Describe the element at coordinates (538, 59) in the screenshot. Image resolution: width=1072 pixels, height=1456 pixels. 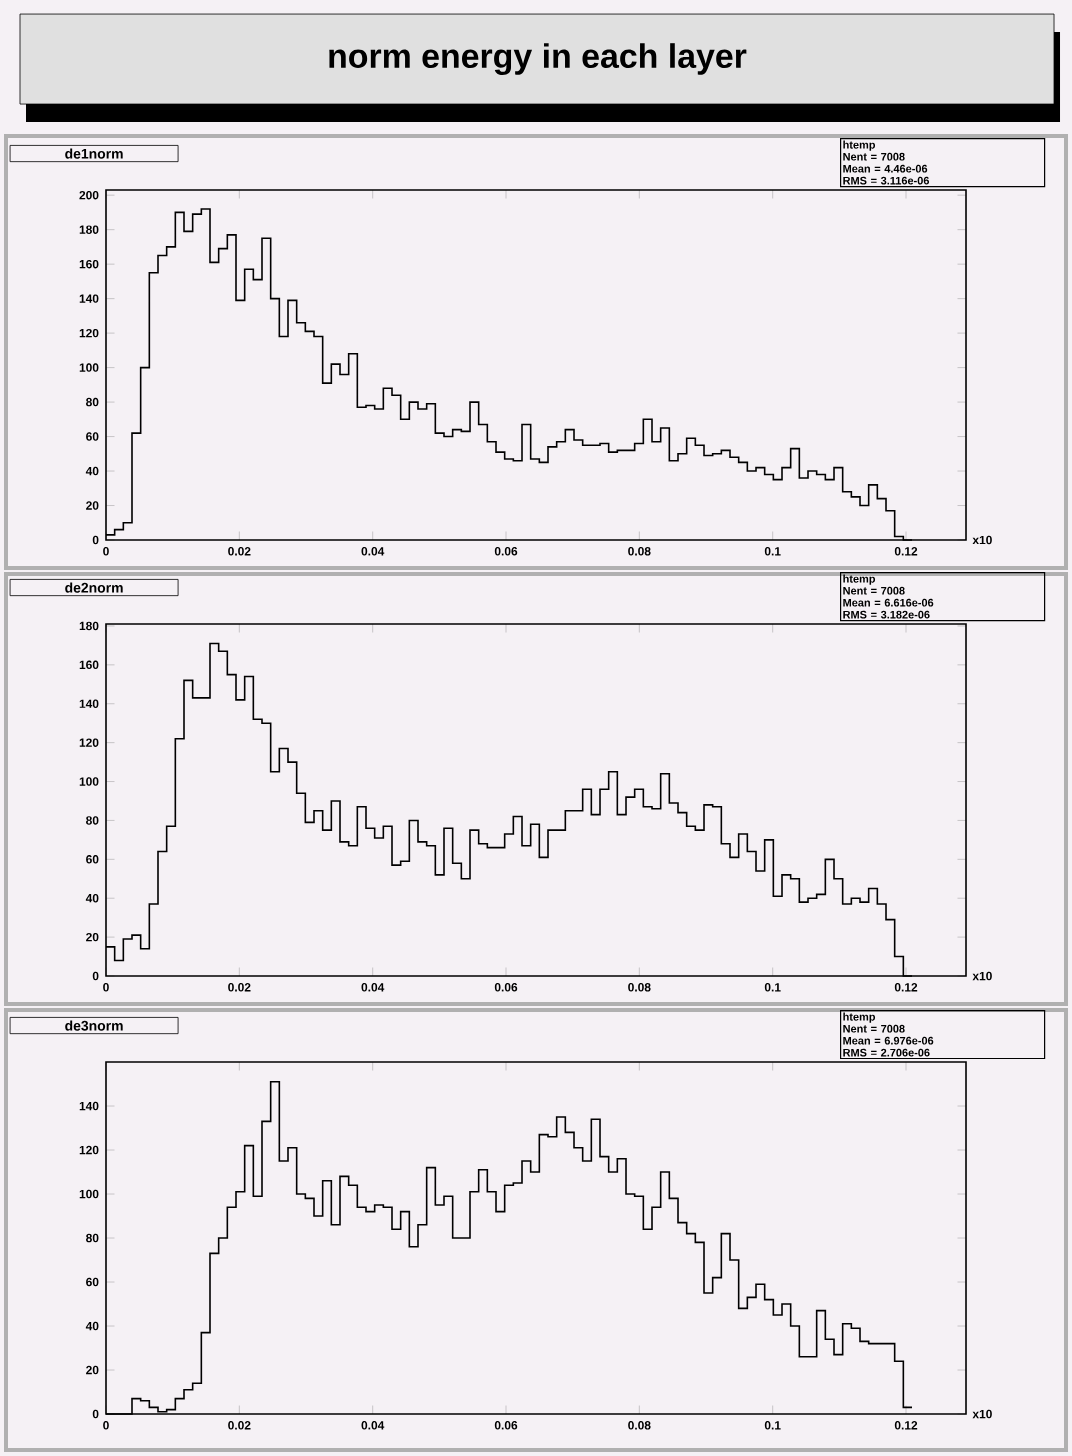
I see `text: norm energy in each layer` at that location.